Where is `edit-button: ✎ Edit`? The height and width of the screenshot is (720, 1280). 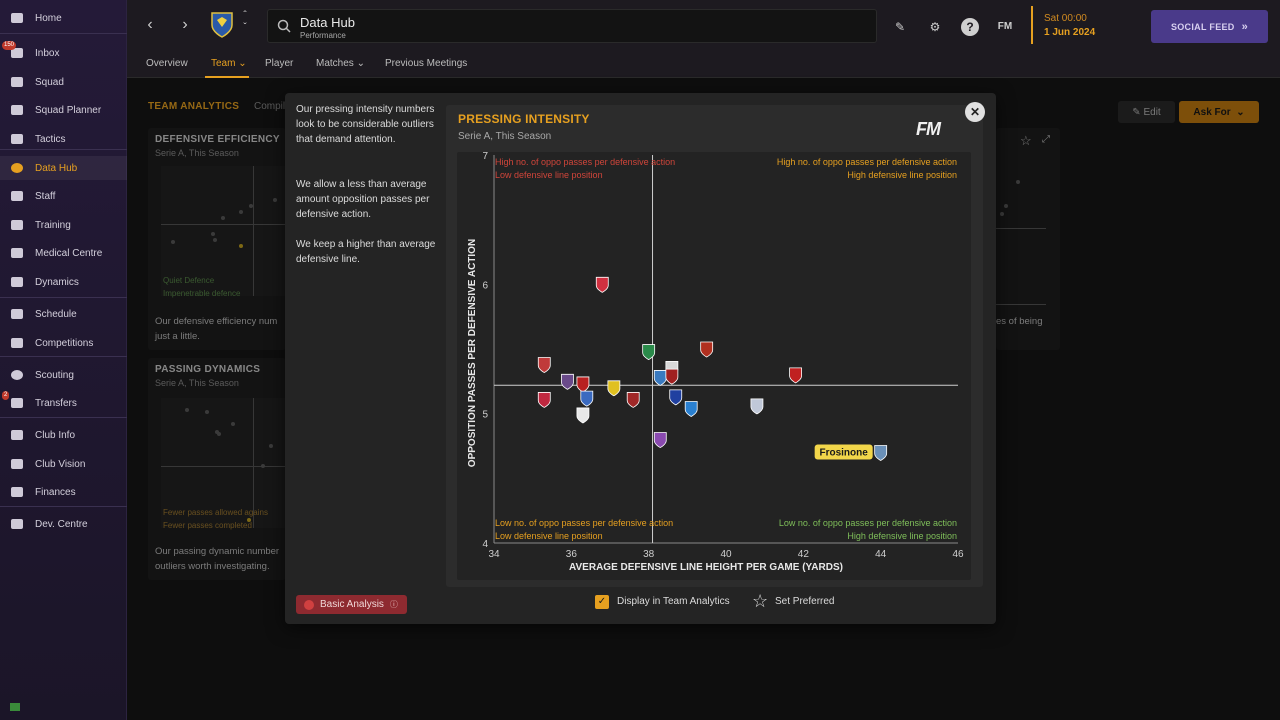
edit-button: ✎ Edit is located at coordinates (1146, 112).